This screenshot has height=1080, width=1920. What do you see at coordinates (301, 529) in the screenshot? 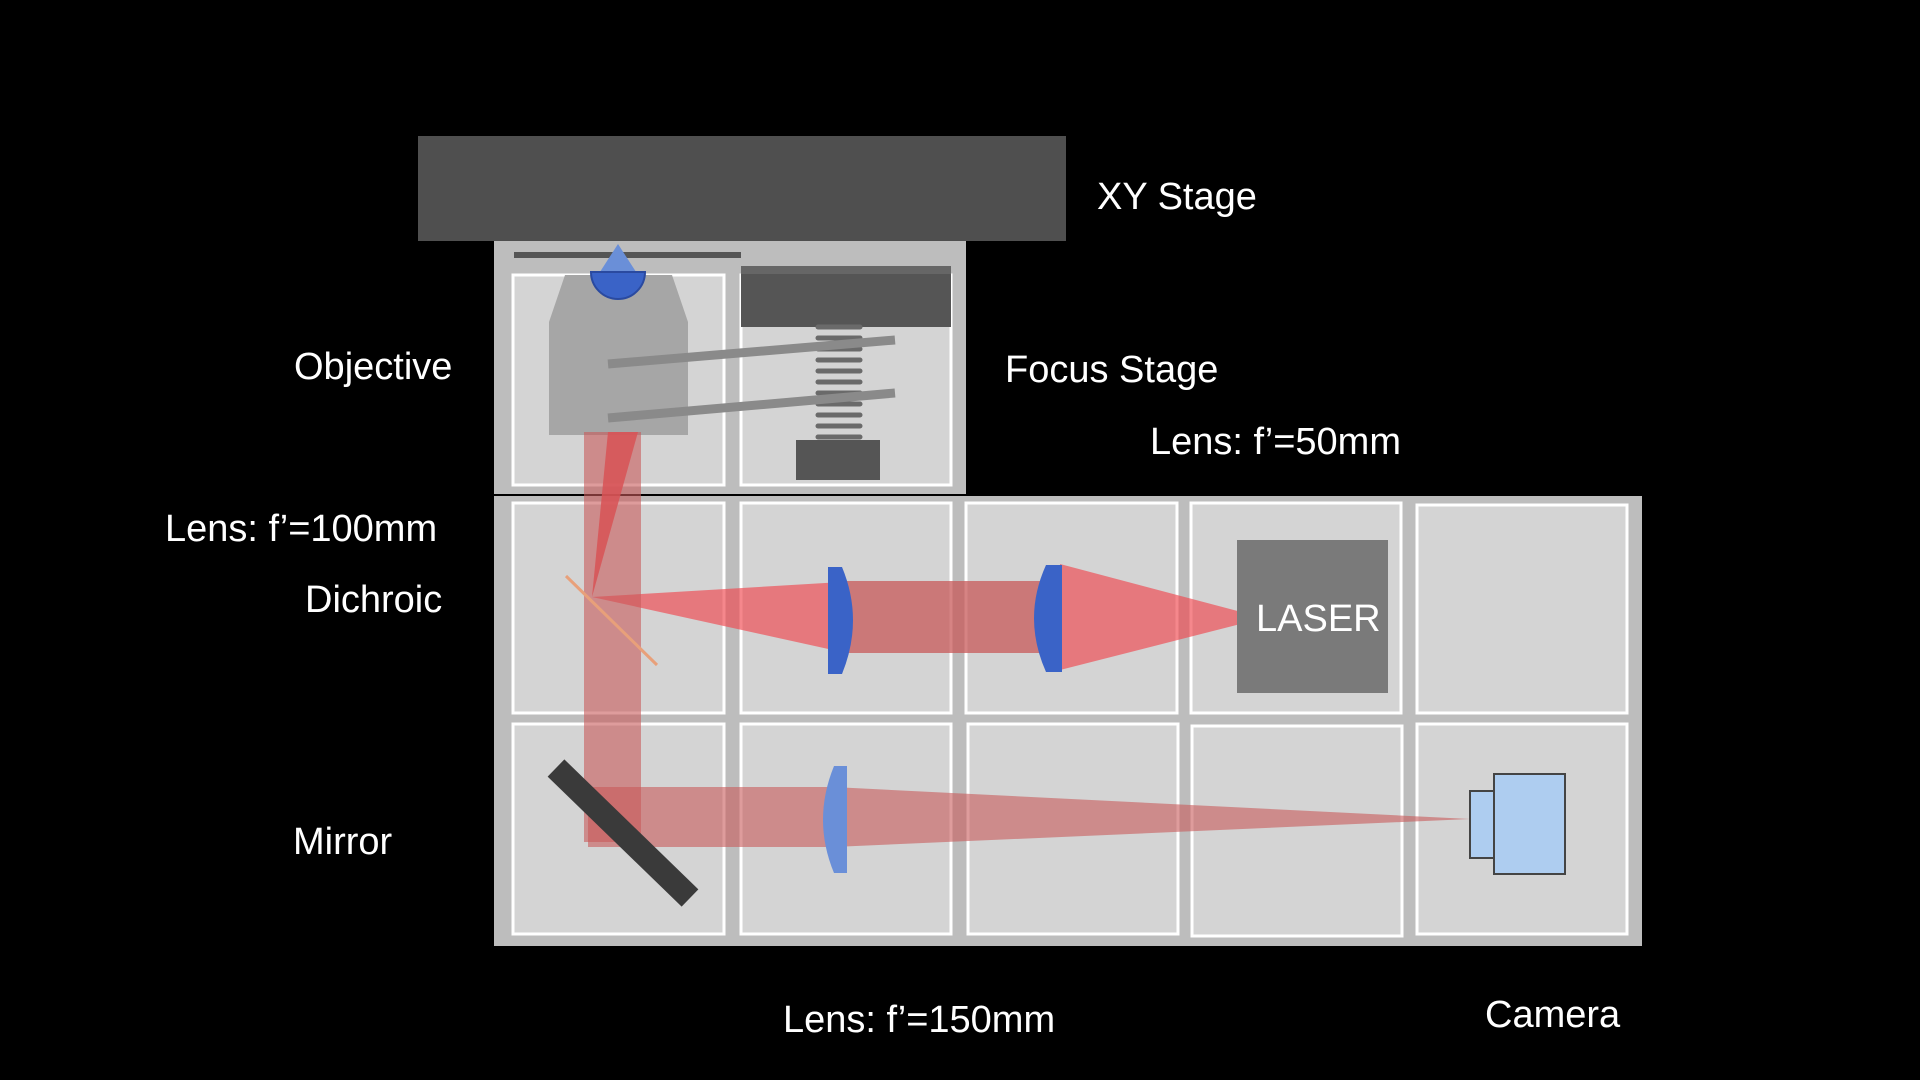
I see `lens-100mm-label: Lens: f’=100mm` at bounding box center [301, 529].